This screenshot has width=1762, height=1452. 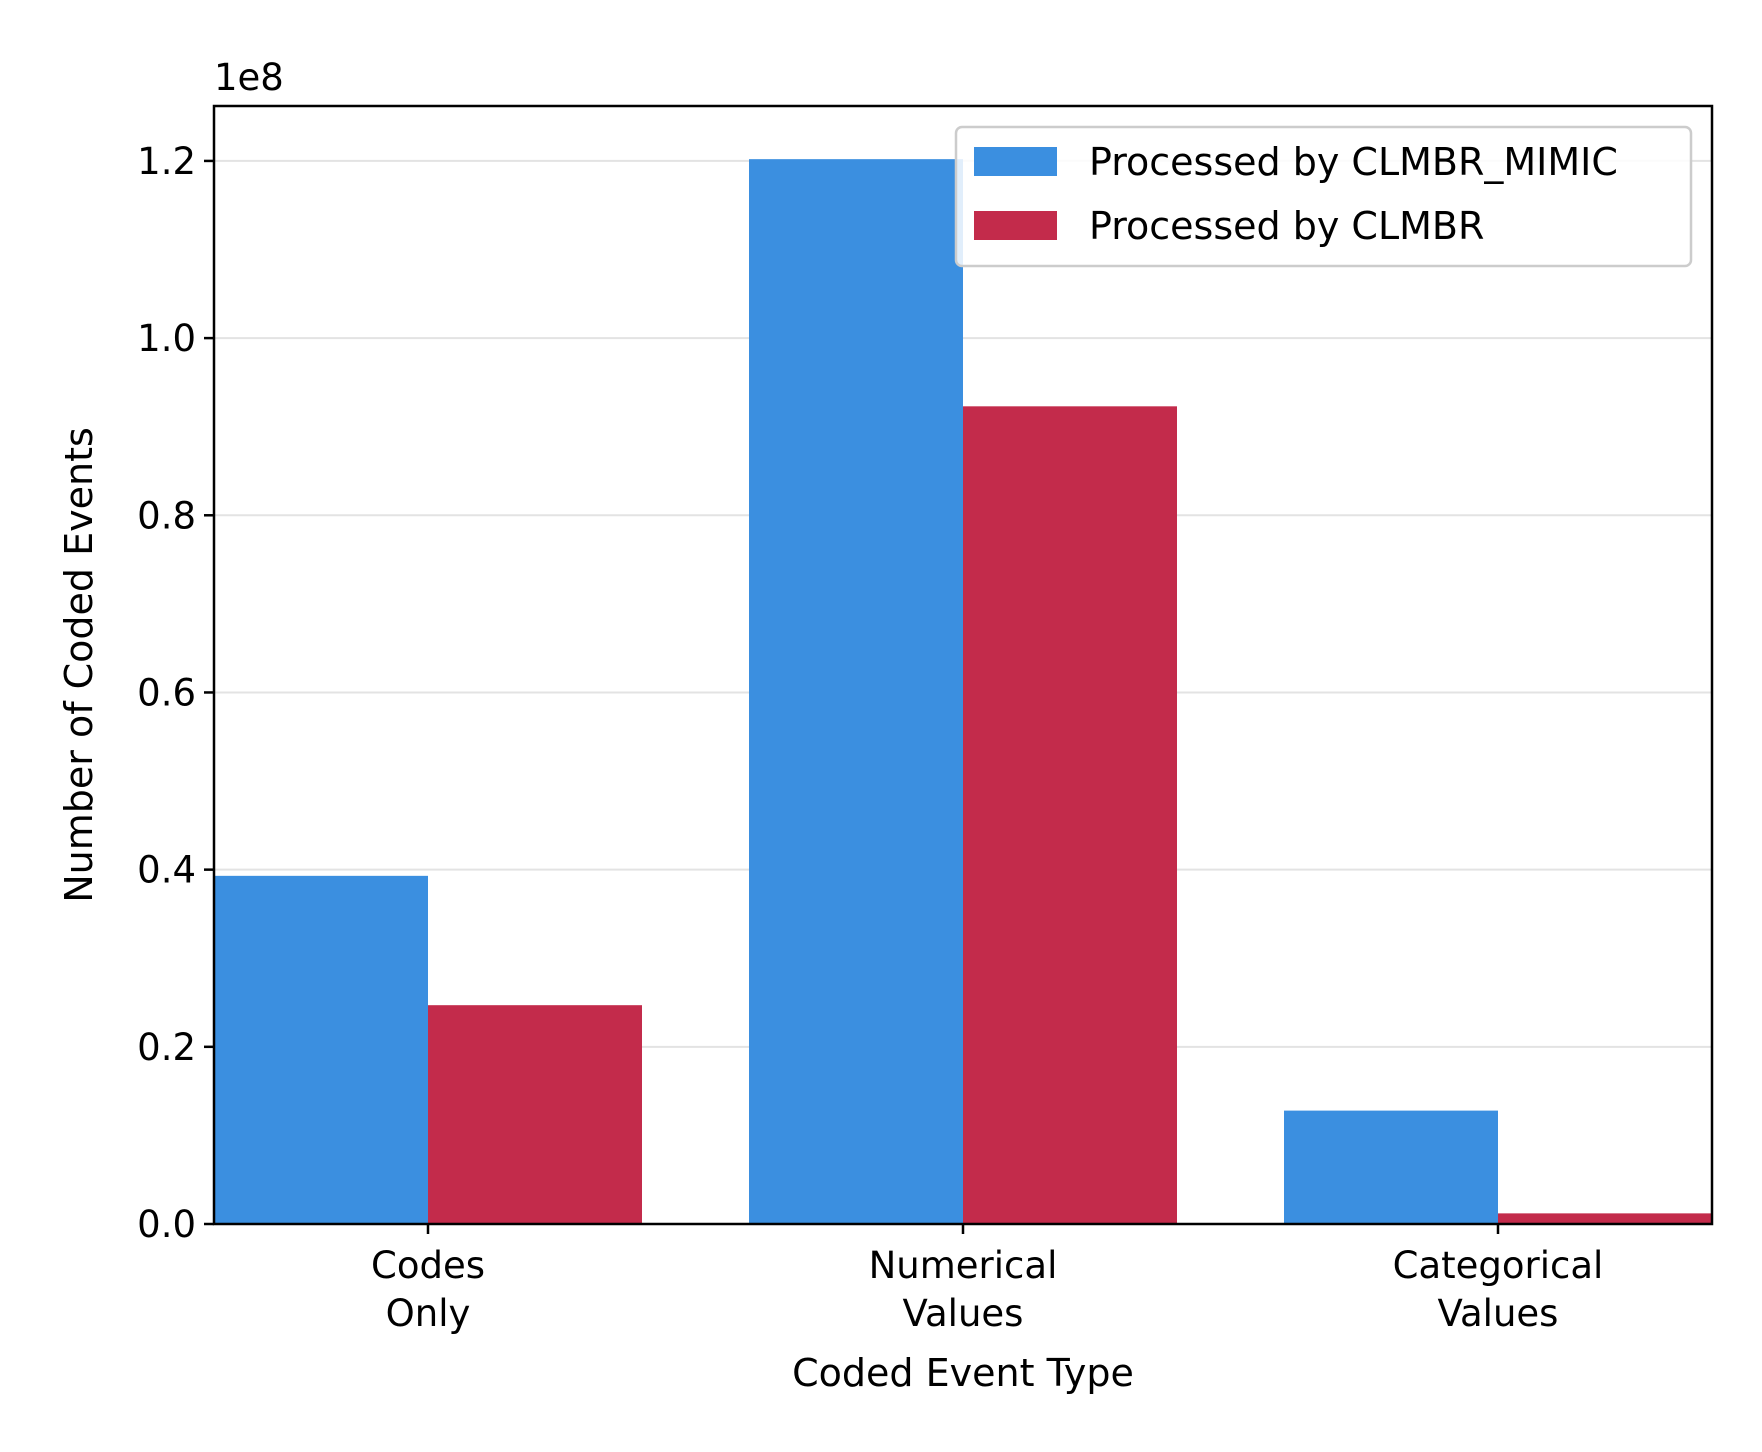 I want to click on x-tick-label: Categorical Values, so click(x=1498, y=1289).